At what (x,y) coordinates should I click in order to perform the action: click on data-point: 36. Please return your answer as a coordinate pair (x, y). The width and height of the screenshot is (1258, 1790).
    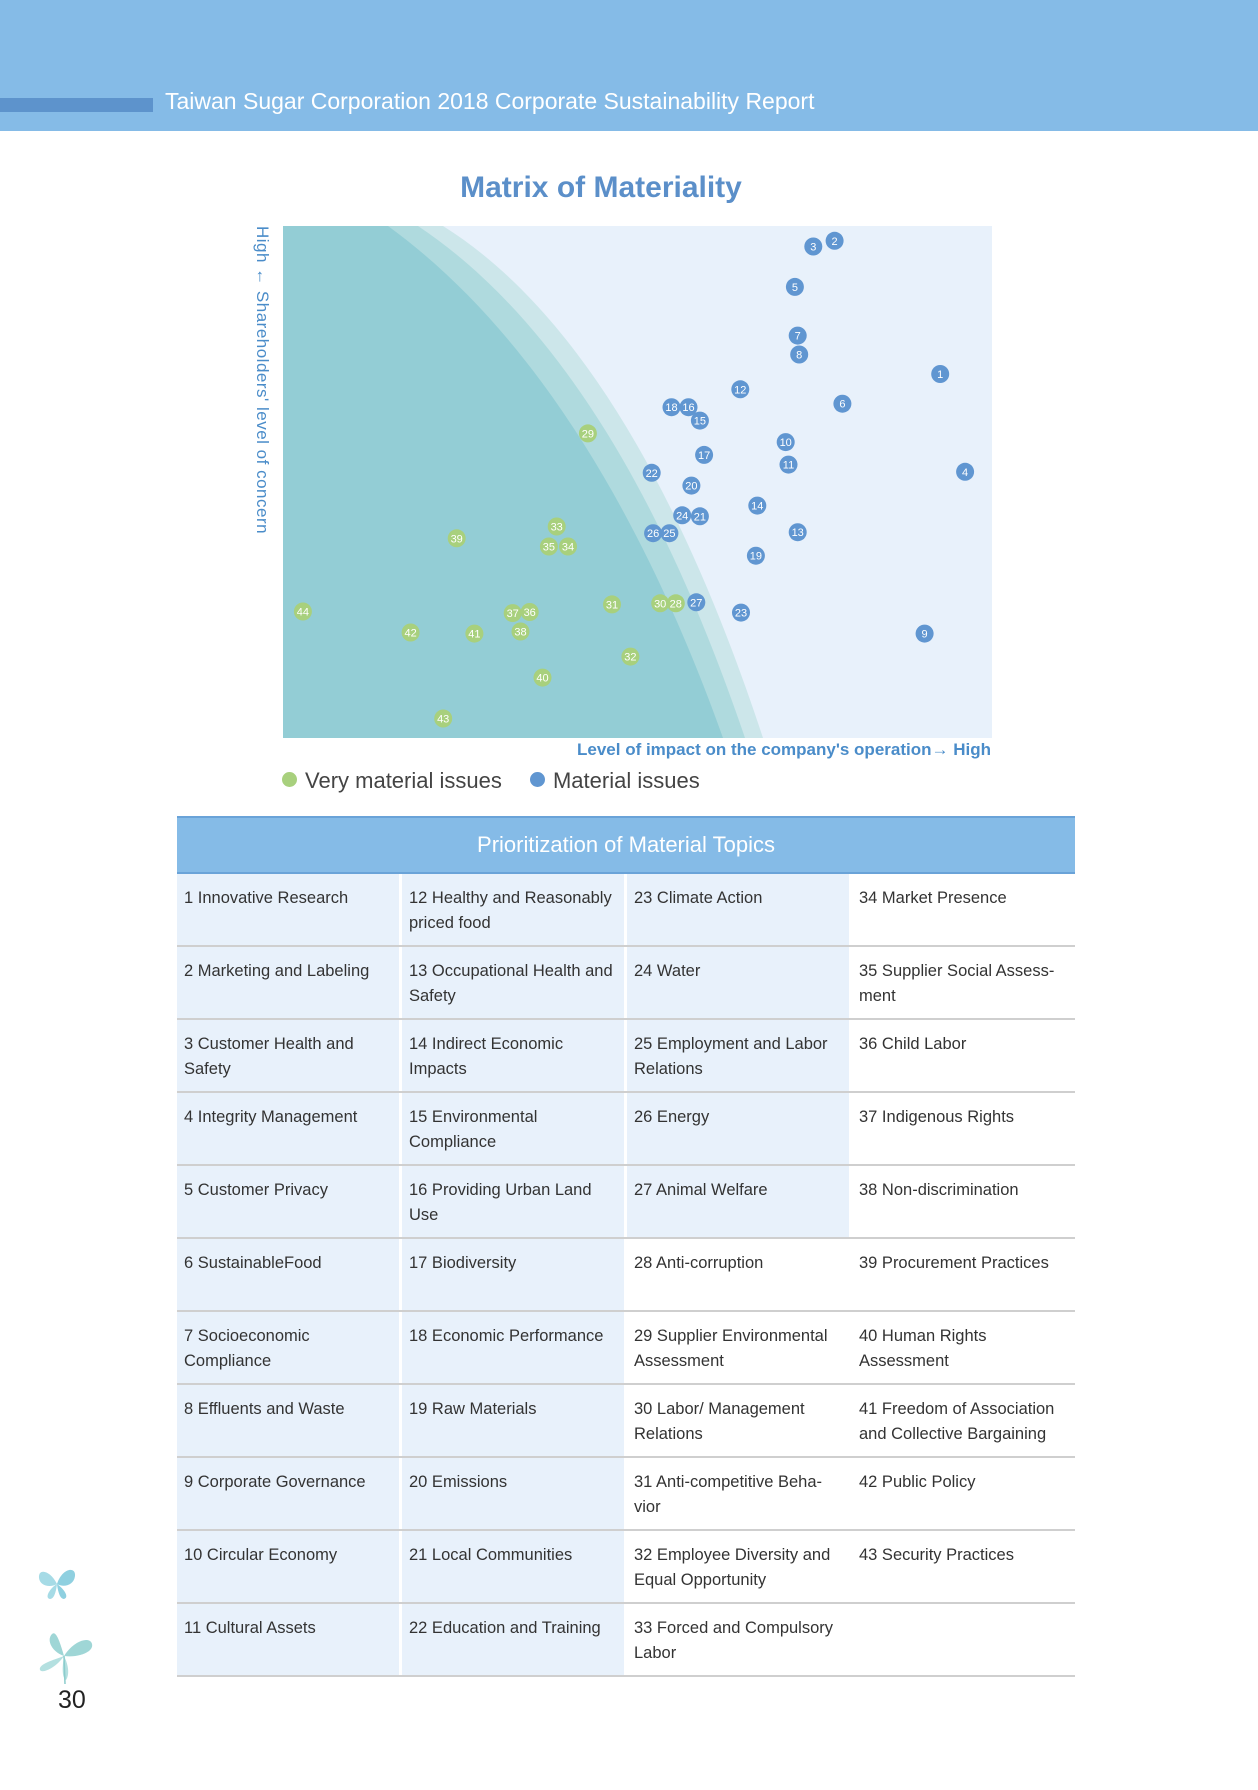
    Looking at the image, I should click on (529, 612).